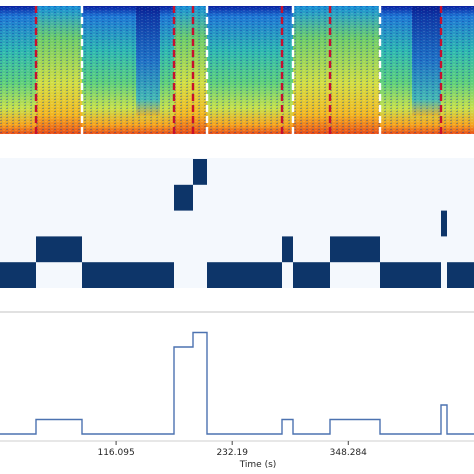  What do you see at coordinates (115, 453) in the screenshot?
I see `x-tick-label: 116.095` at bounding box center [115, 453].